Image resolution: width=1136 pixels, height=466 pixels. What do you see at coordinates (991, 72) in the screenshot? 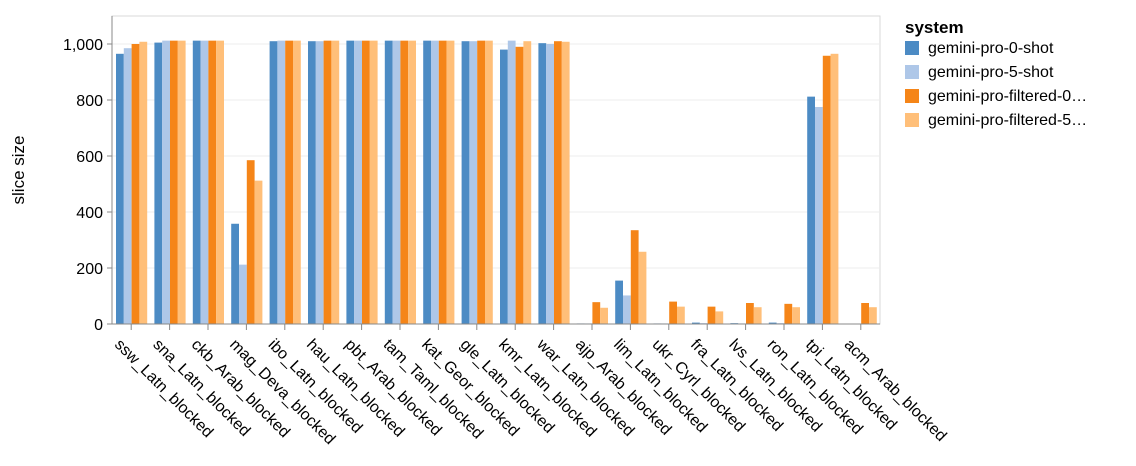
I see `legend-label: gemini-pro-5-shot` at bounding box center [991, 72].